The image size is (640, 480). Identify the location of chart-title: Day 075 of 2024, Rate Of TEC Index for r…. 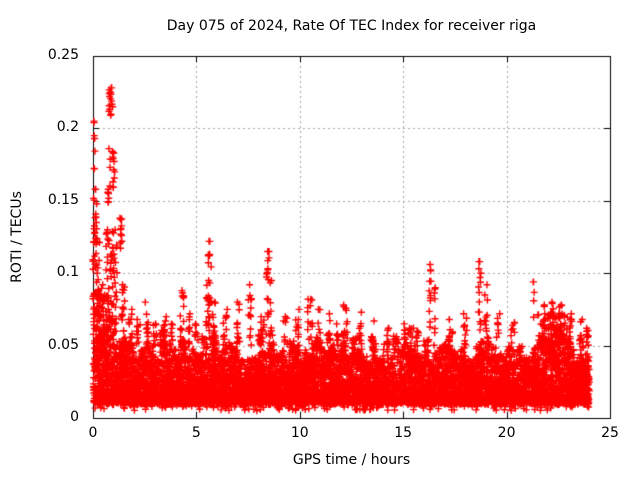
(351, 26).